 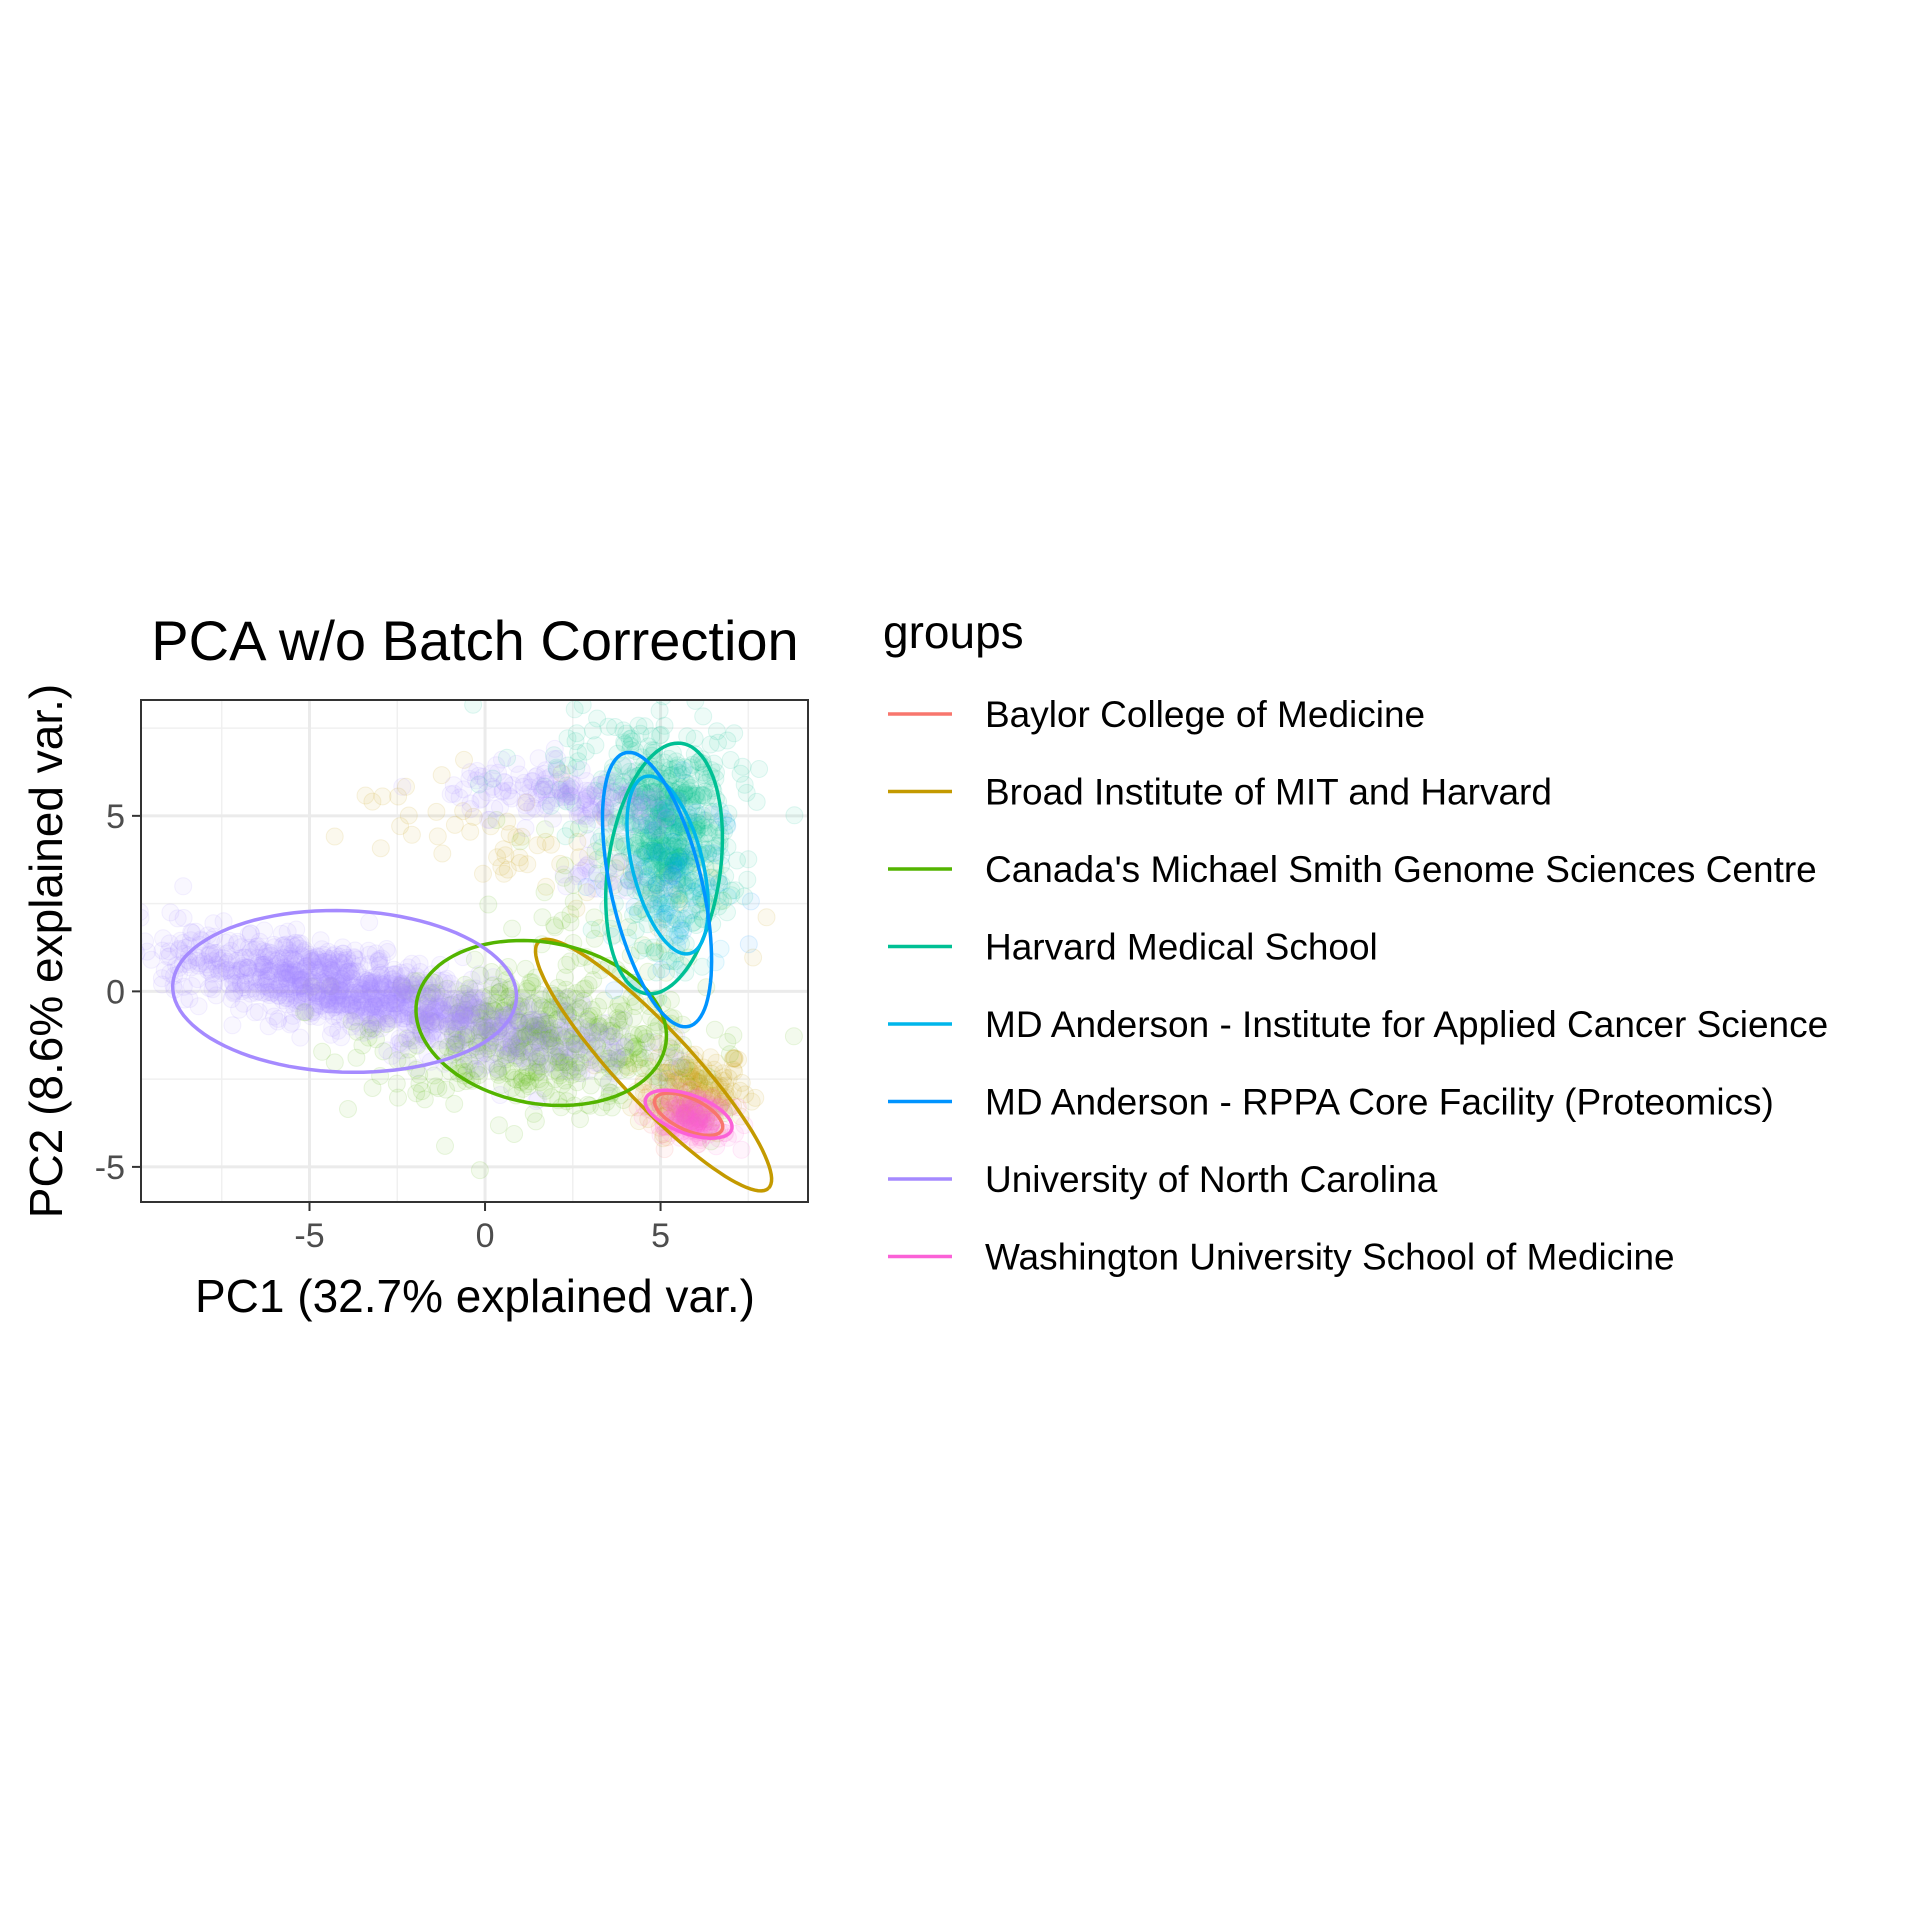 I want to click on major-gridlines, so click(x=474, y=951).